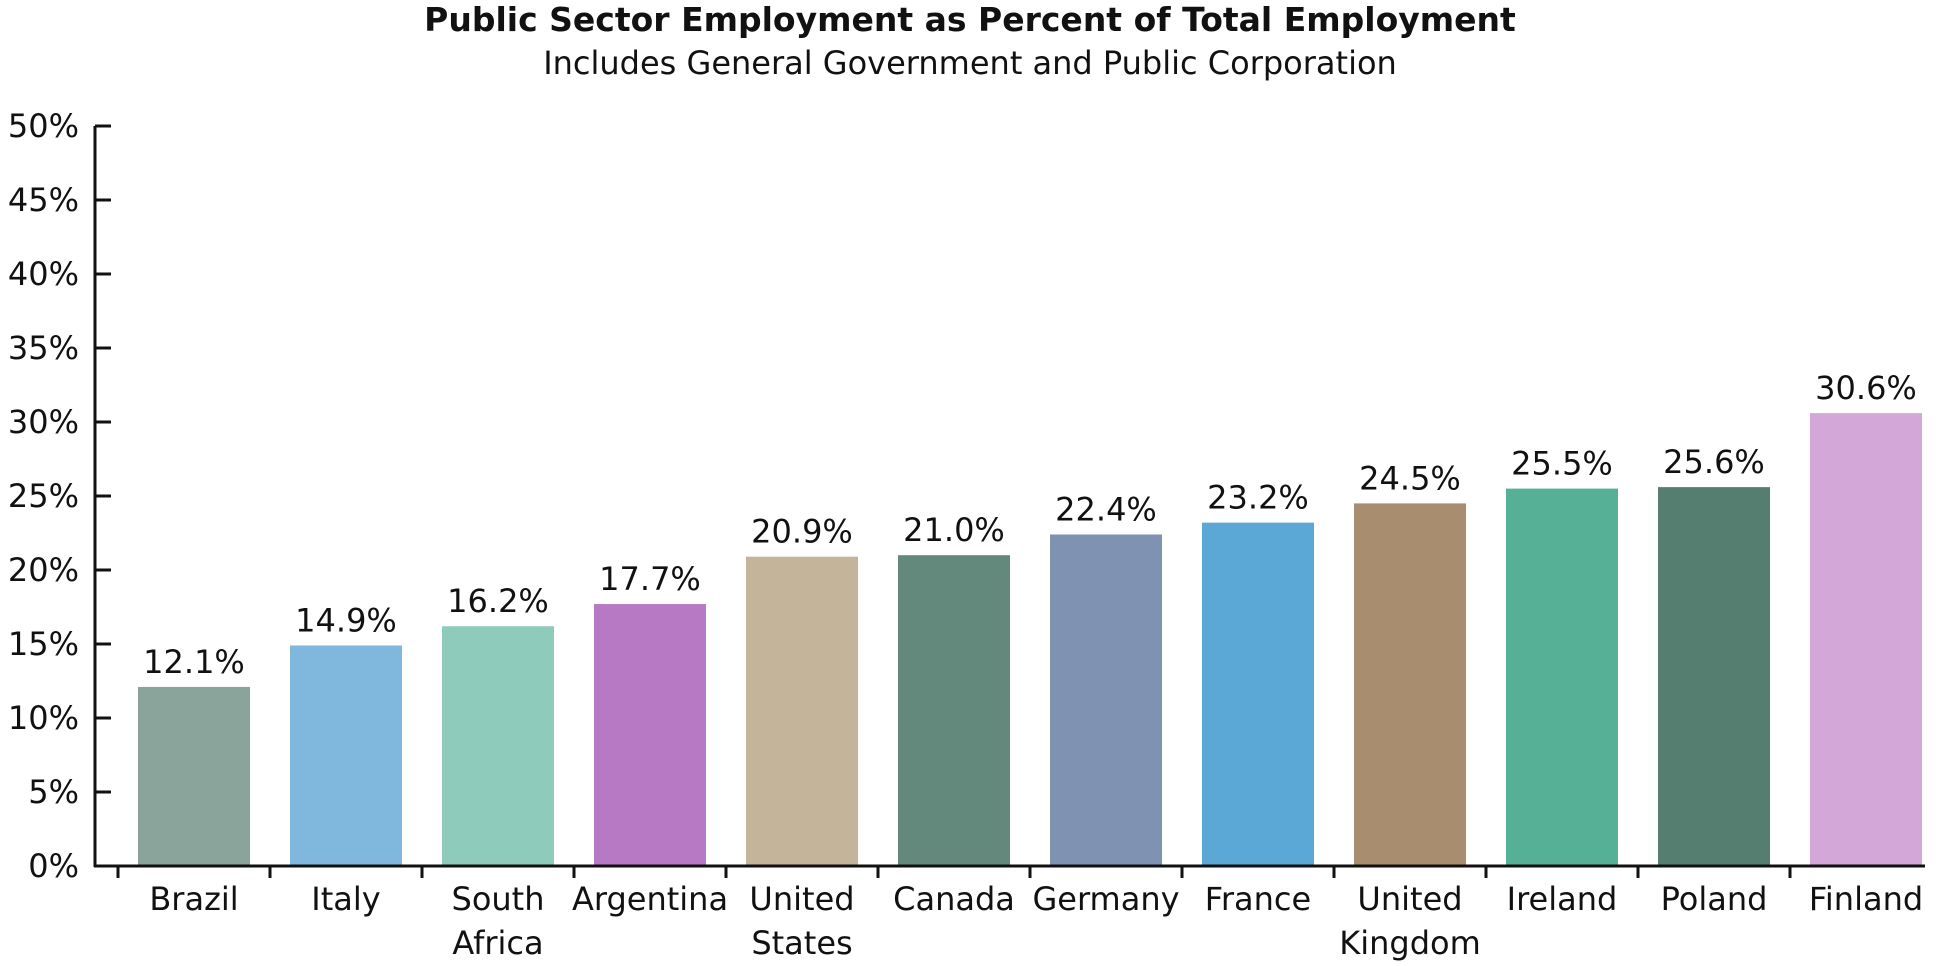 The image size is (1940, 966). What do you see at coordinates (801, 943) in the screenshot?
I see `category-label: States` at bounding box center [801, 943].